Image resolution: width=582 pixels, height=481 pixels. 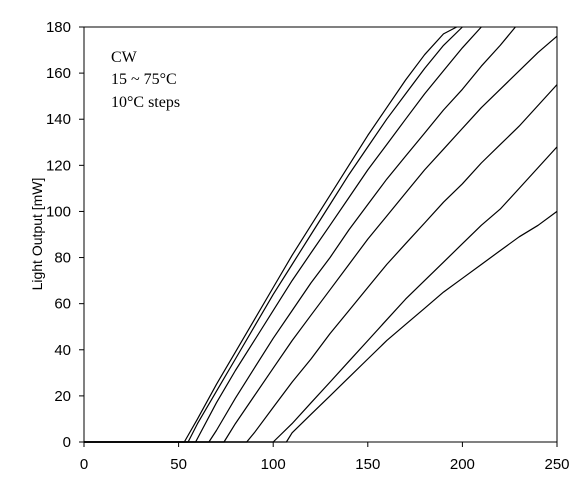 I want to click on x-tick-label-3: 150, so click(x=367, y=464).